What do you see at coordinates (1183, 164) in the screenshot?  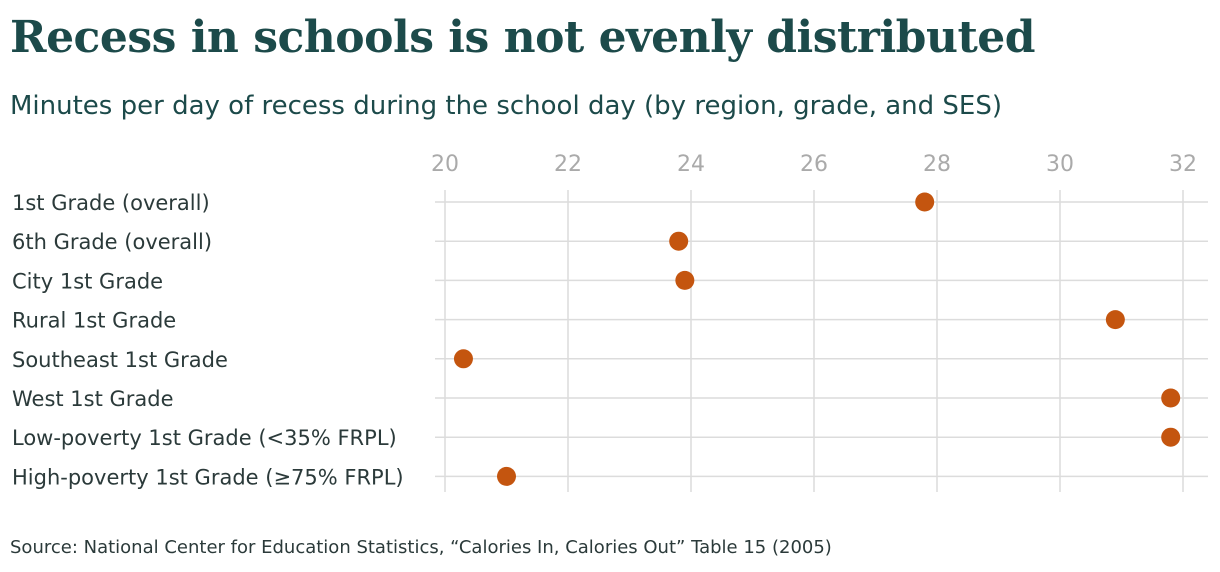 I see `x-tick-label: 32` at bounding box center [1183, 164].